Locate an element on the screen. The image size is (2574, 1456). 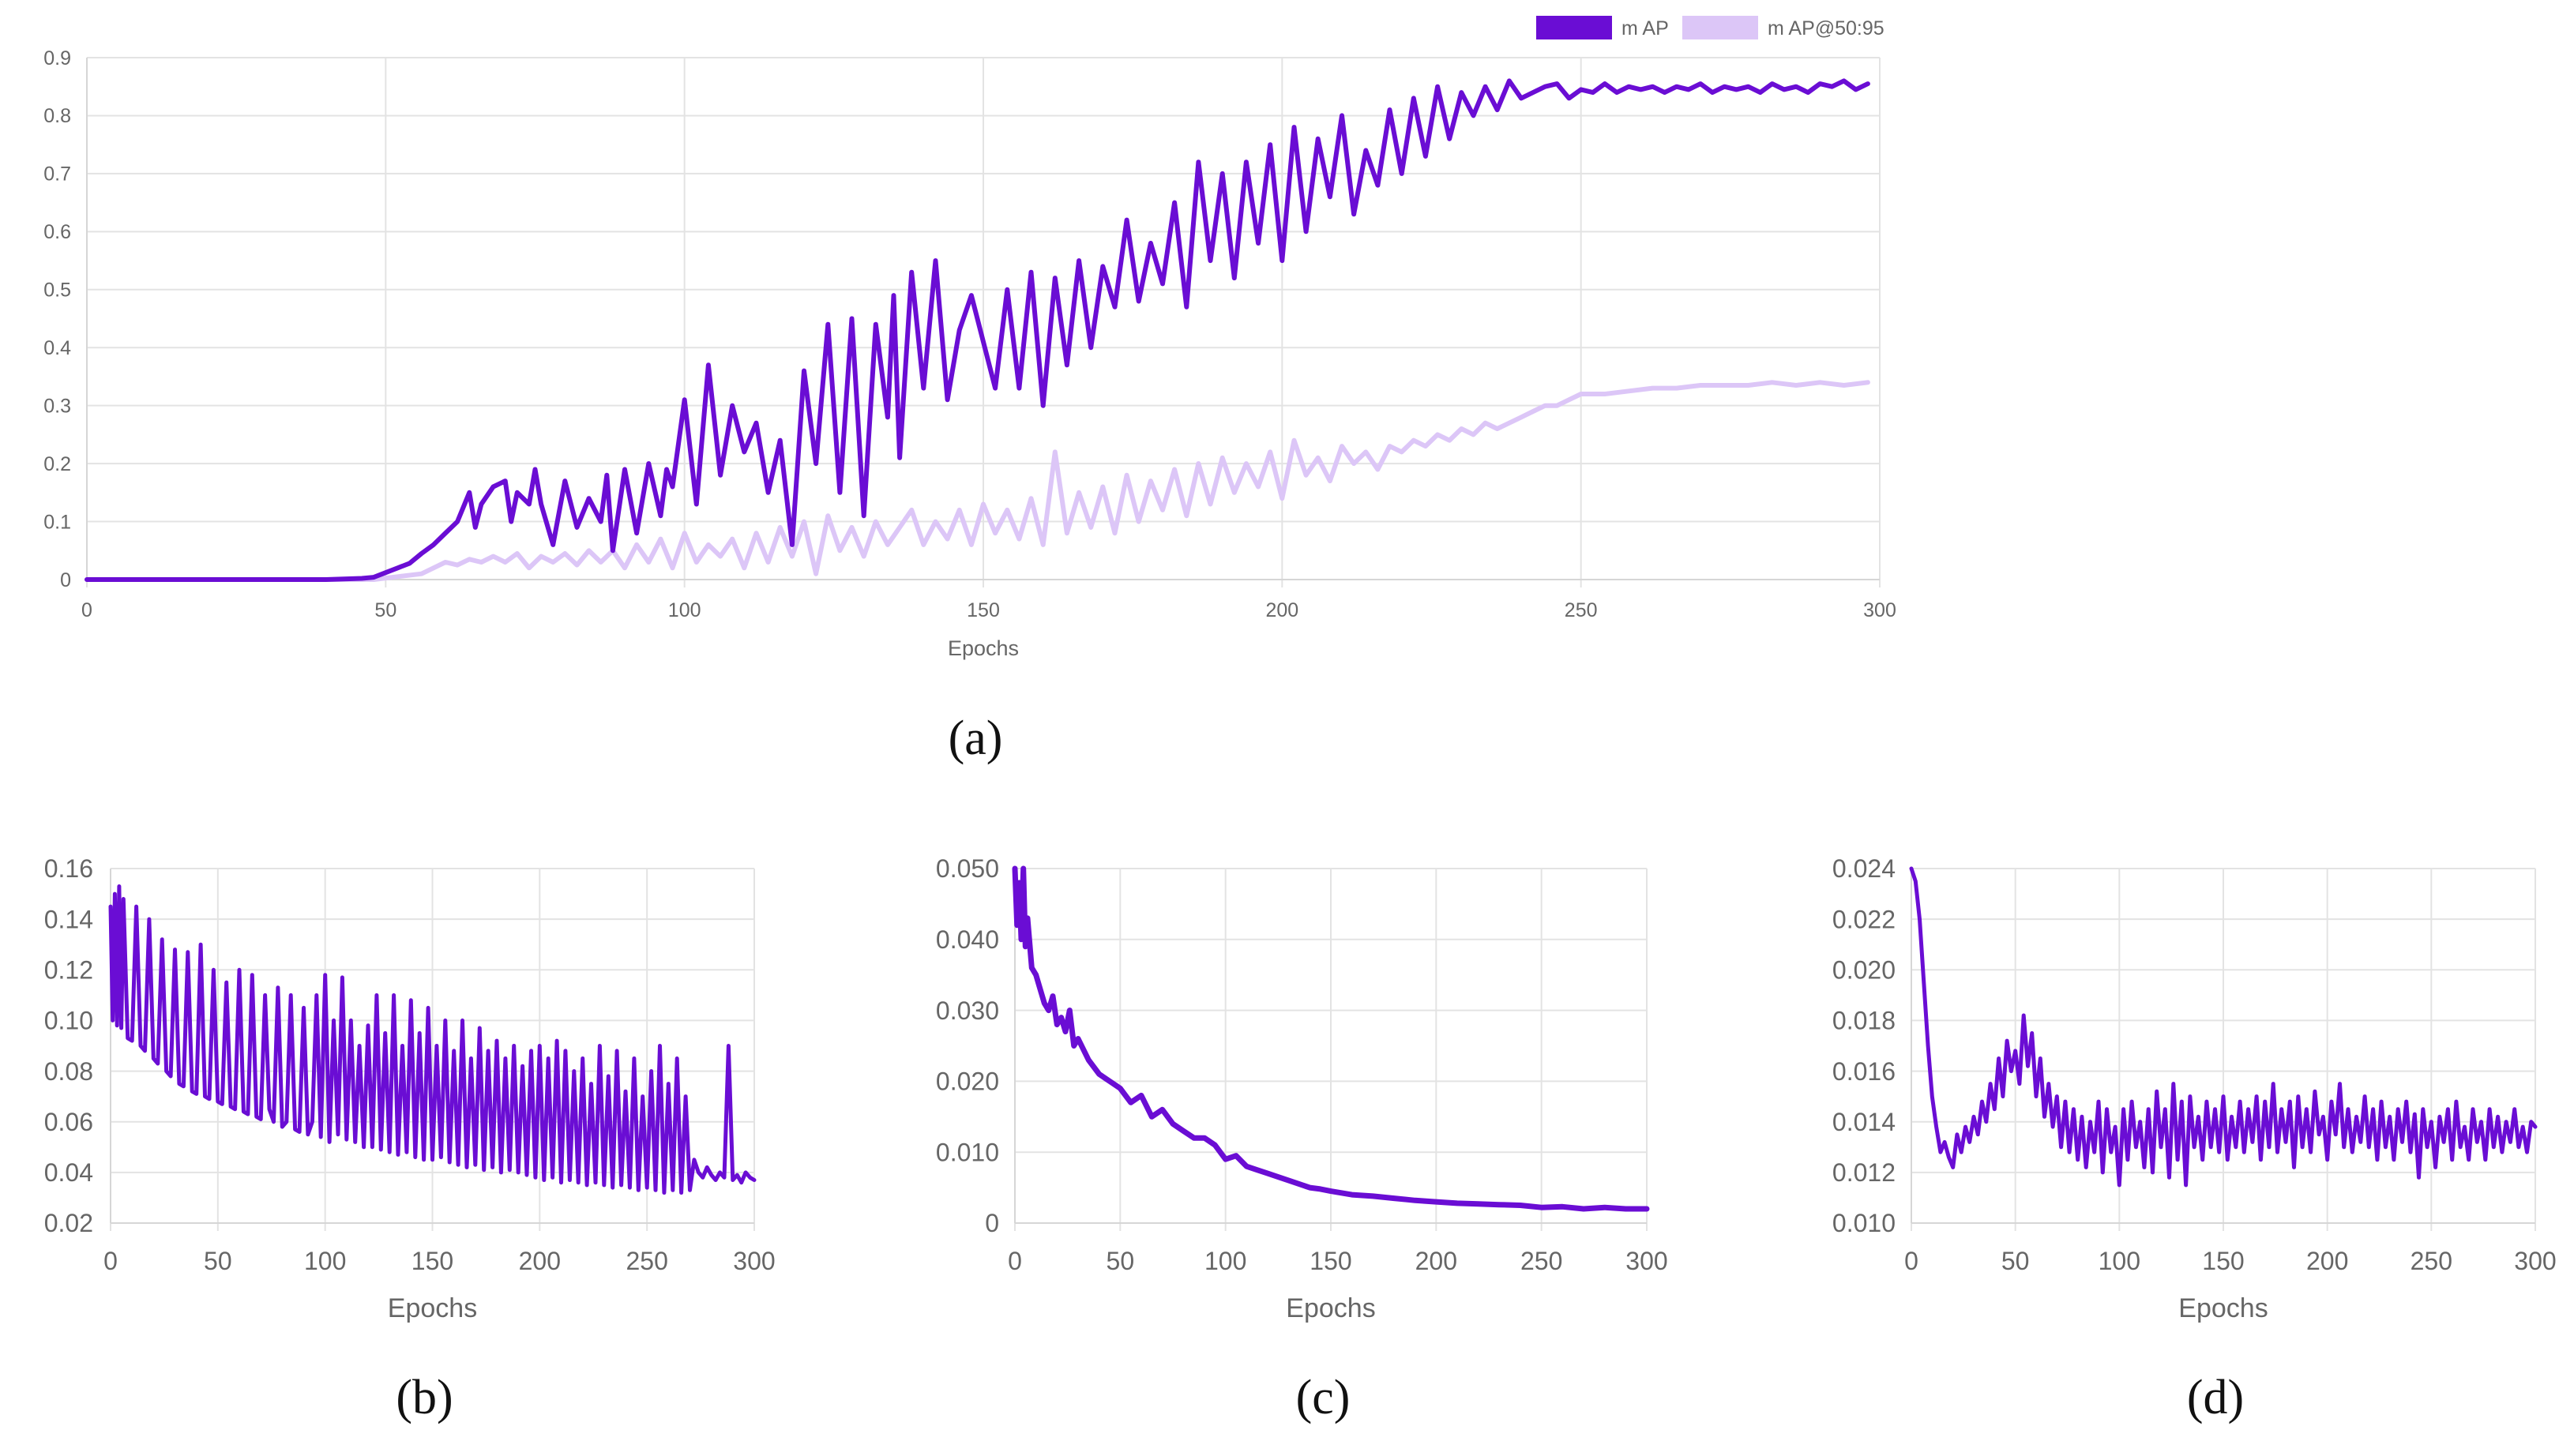
y-tick-label: 0.14 is located at coordinates (68, 919).